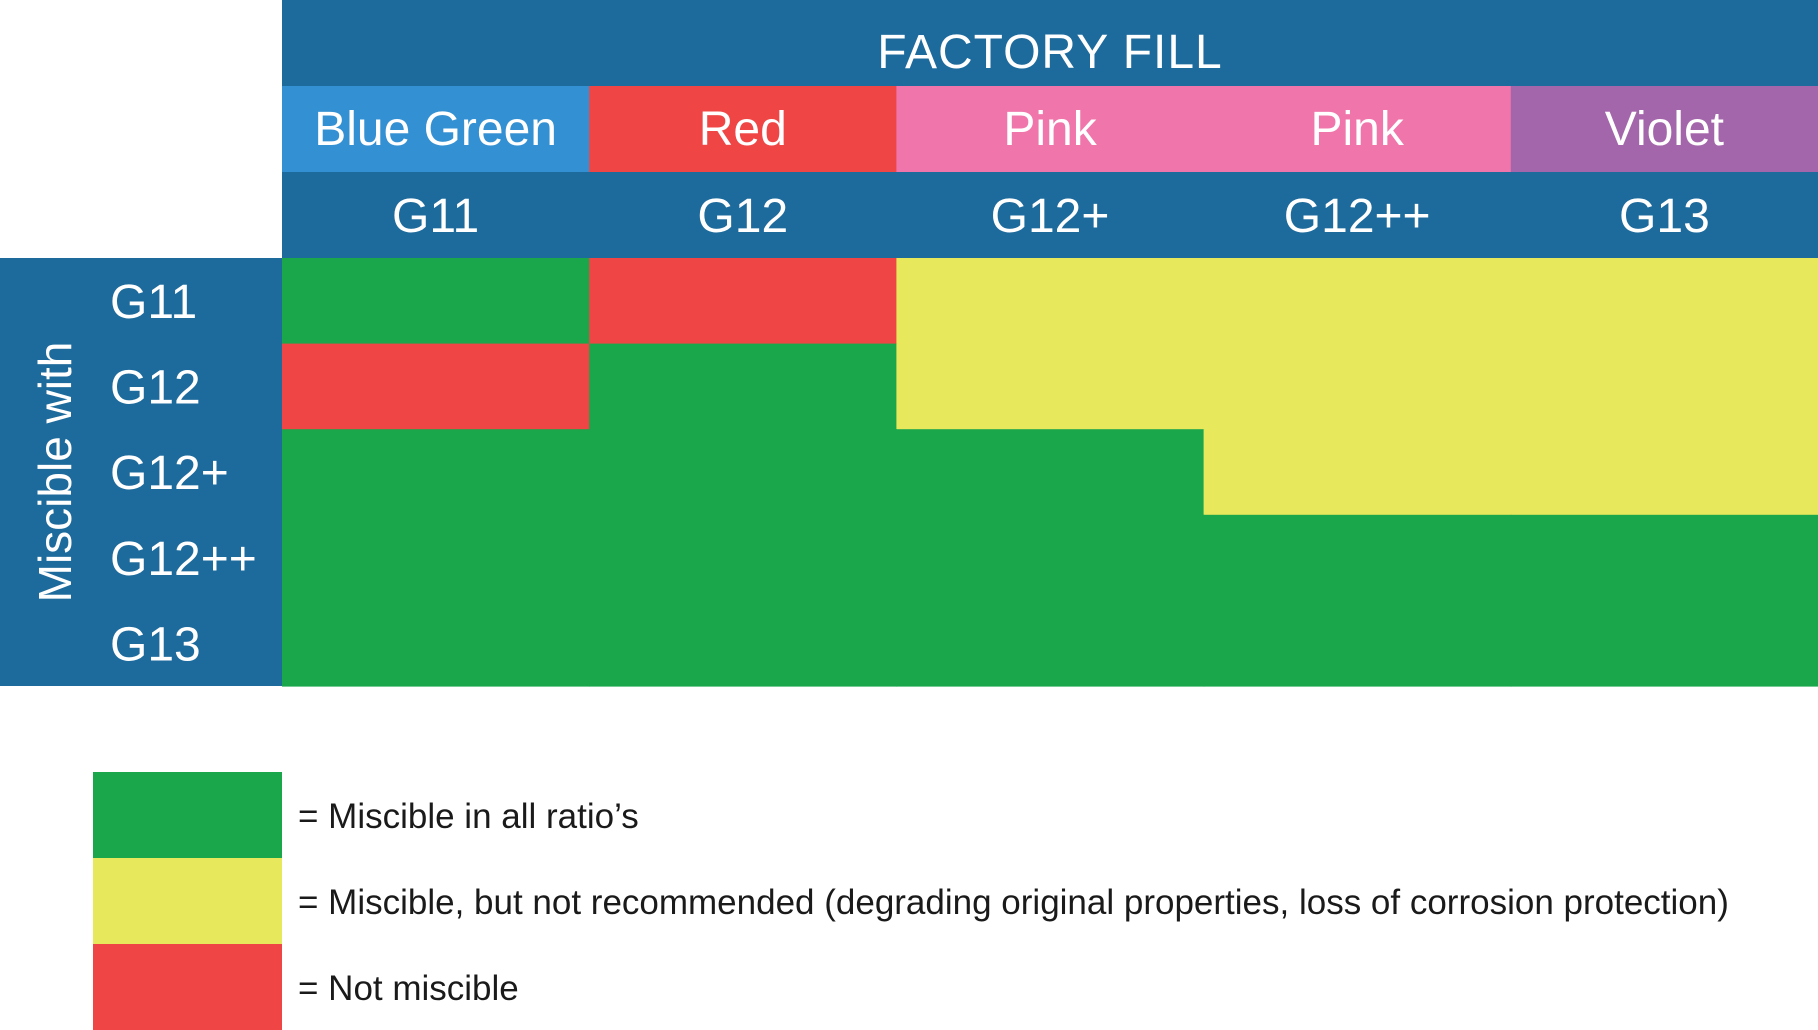  I want to click on row-label: G11, so click(153, 302).